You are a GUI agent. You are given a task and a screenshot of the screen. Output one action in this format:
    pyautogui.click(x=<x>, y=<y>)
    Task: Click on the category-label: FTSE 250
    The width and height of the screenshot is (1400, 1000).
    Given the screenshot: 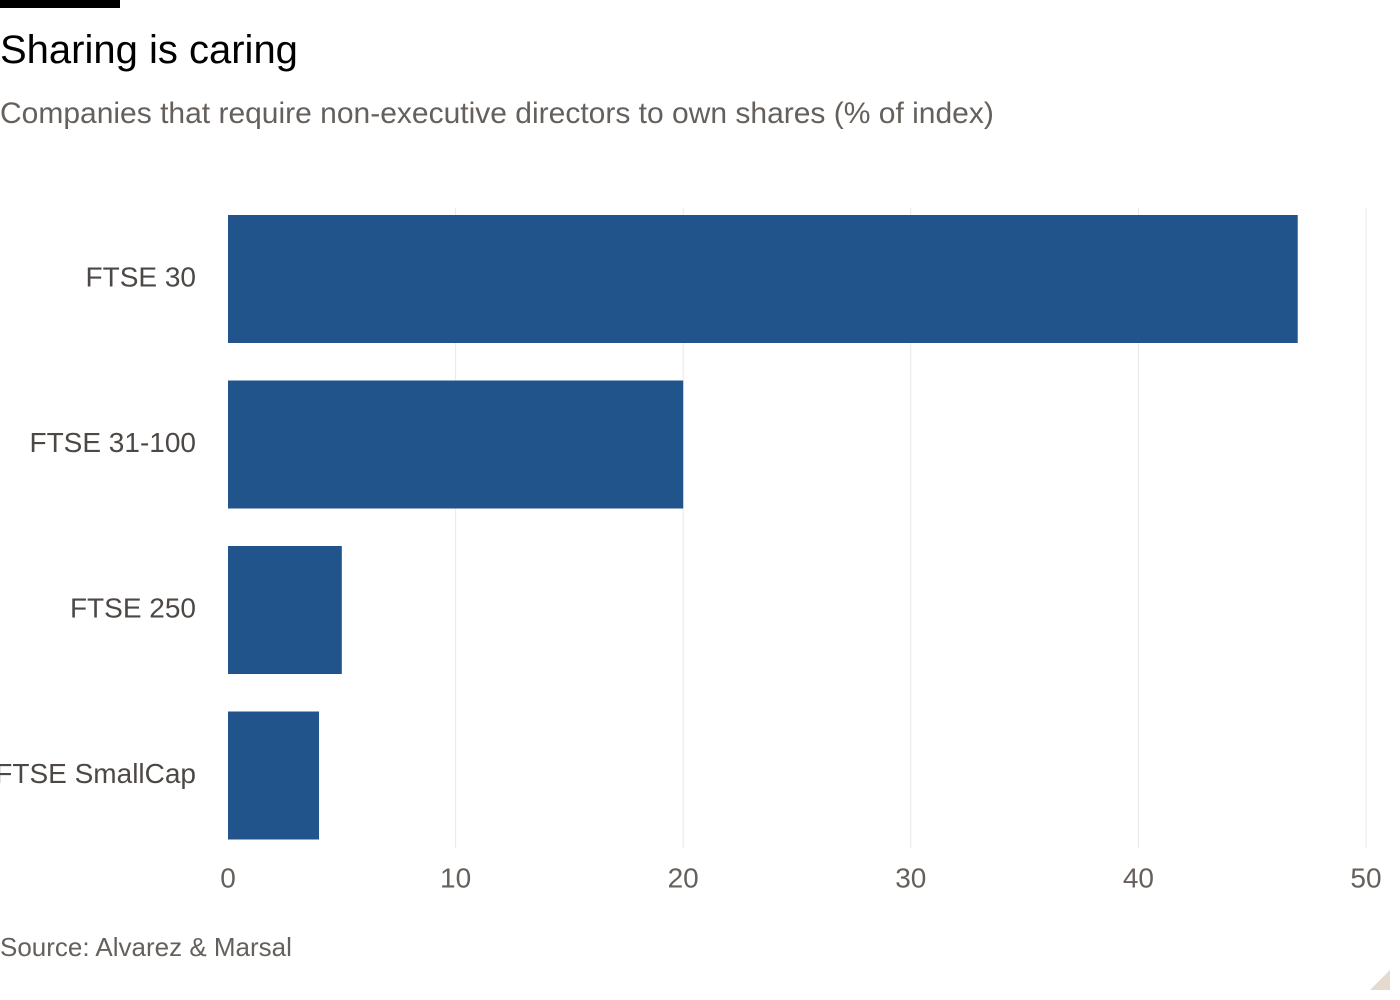 What is the action you would take?
    pyautogui.click(x=133, y=607)
    